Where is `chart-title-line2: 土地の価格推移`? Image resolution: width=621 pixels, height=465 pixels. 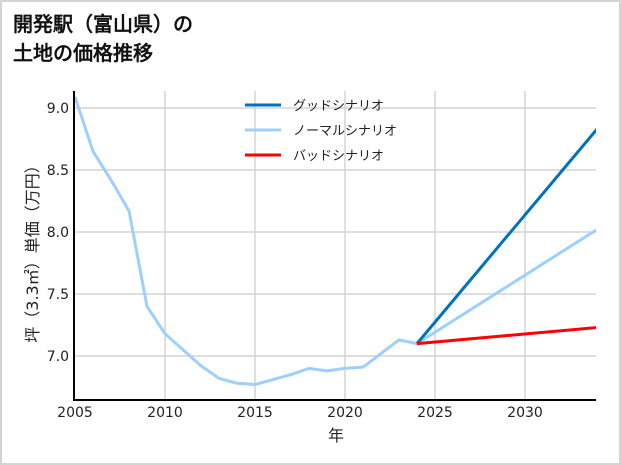
chart-title-line2: 土地の価格推移 is located at coordinates (83, 53).